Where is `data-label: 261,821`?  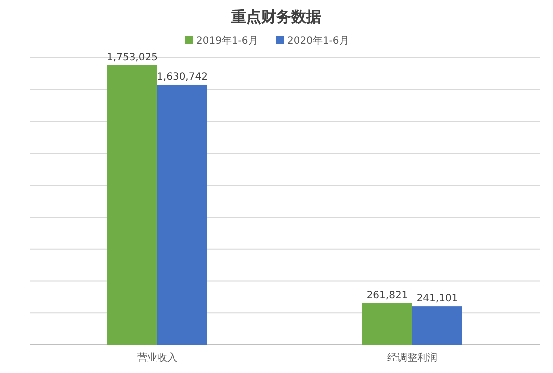
data-label: 261,821 is located at coordinates (387, 296).